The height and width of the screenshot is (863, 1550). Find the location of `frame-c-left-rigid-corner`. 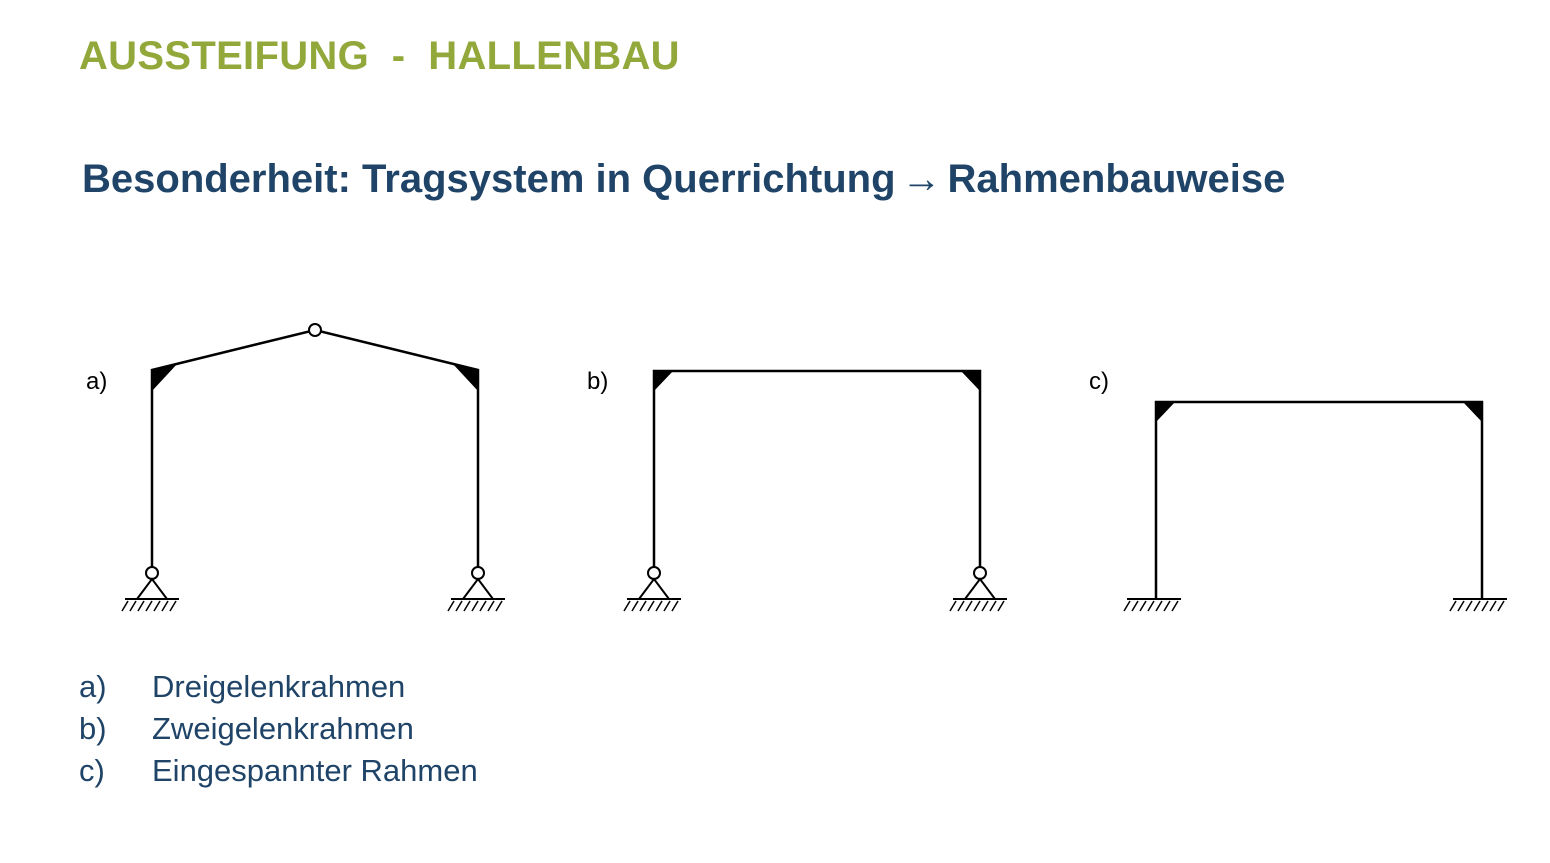

frame-c-left-rigid-corner is located at coordinates (1166, 411).